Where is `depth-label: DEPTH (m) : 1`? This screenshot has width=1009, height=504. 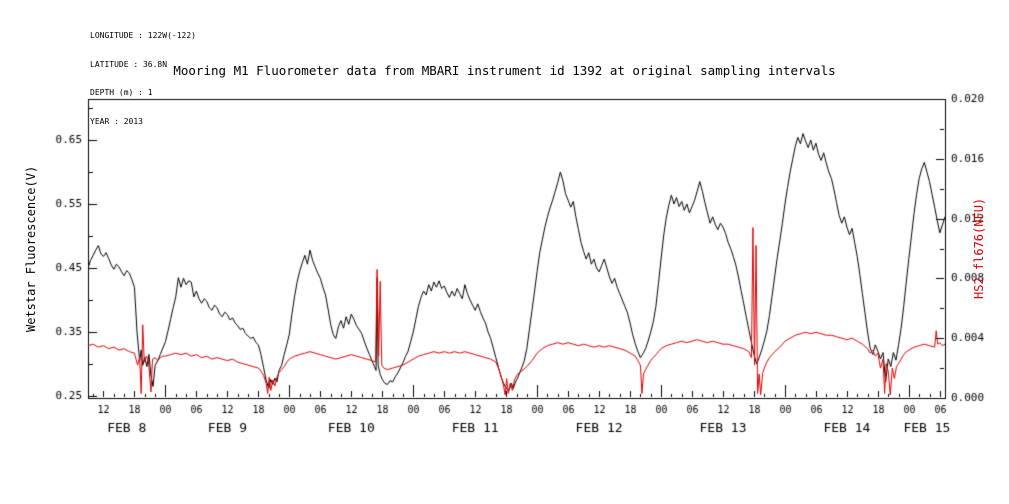
depth-label: DEPTH (m) : 1 is located at coordinates (121, 92).